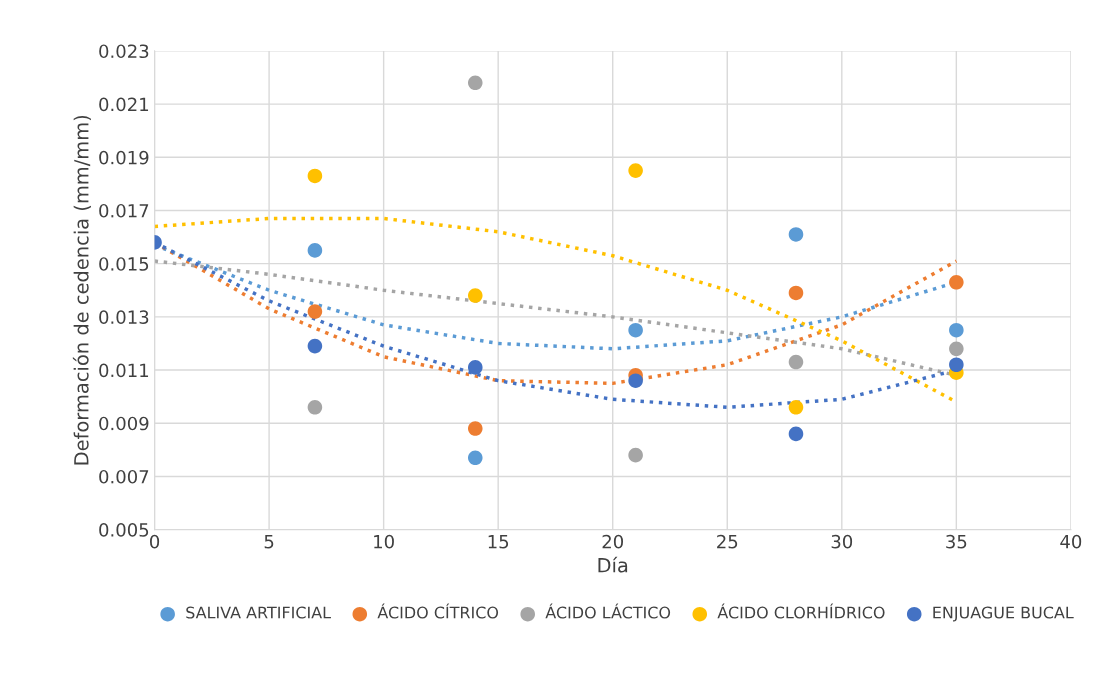  I want to click on x-tick-label: 5, so click(269, 542).